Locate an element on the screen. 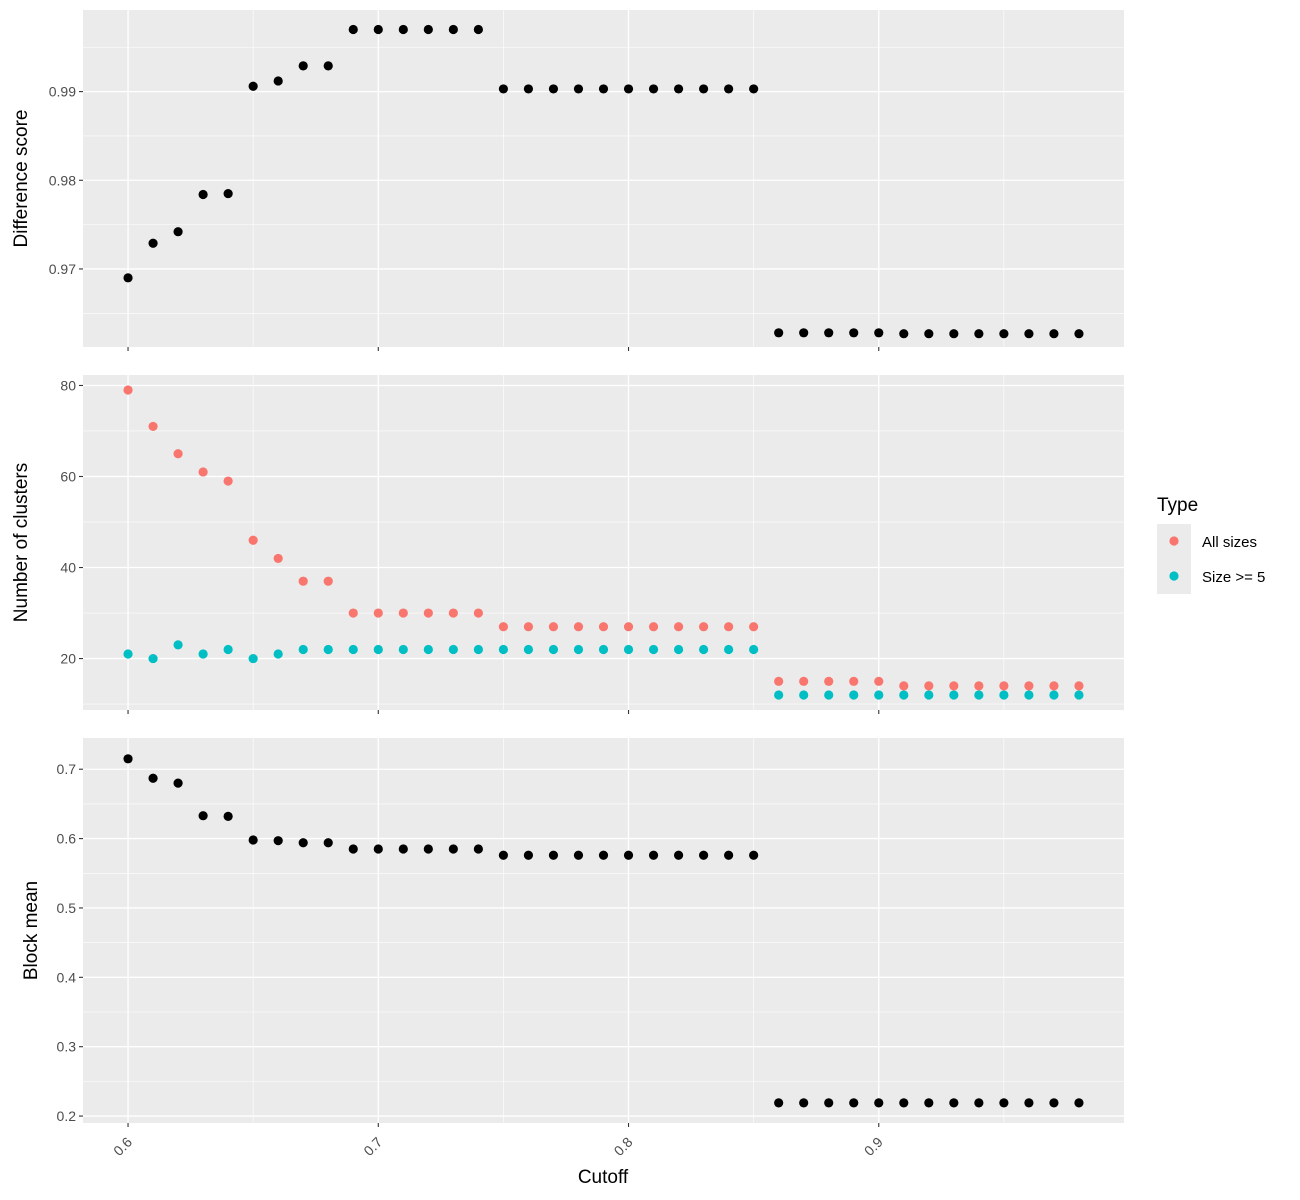  y-axis-title: Block mean is located at coordinates (31, 930).